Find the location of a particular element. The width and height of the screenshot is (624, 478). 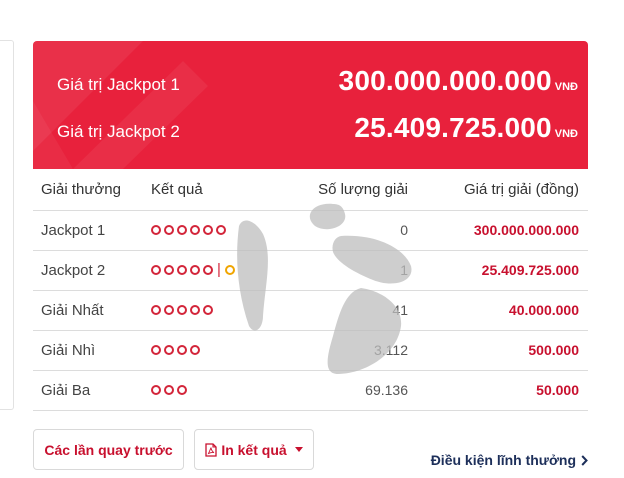

left-side-panel is located at coordinates (7, 225).